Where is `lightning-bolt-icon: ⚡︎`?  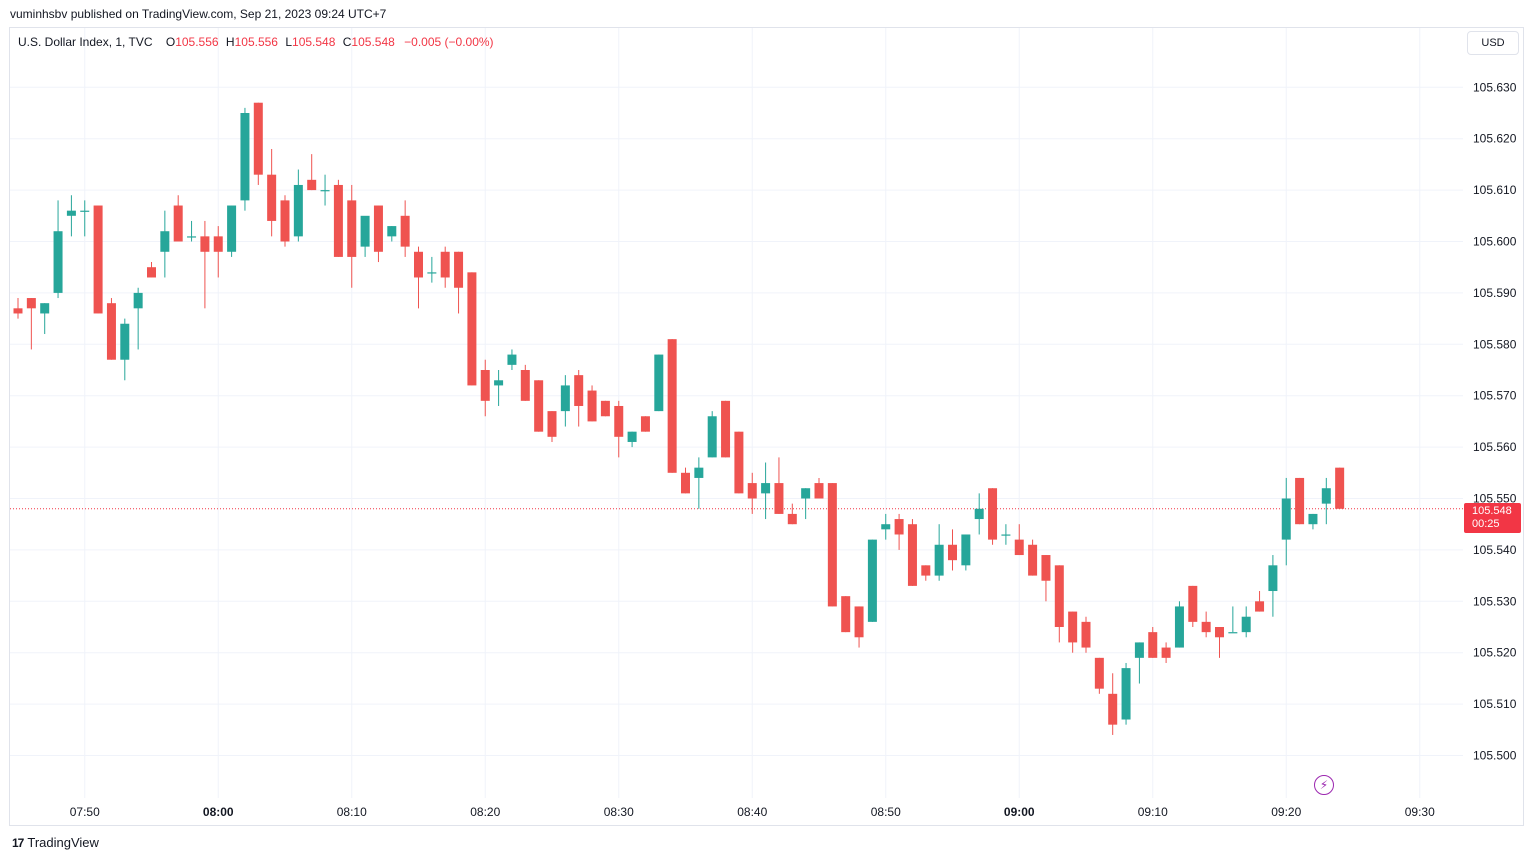
lightning-bolt-icon: ⚡︎ is located at coordinates (1324, 785).